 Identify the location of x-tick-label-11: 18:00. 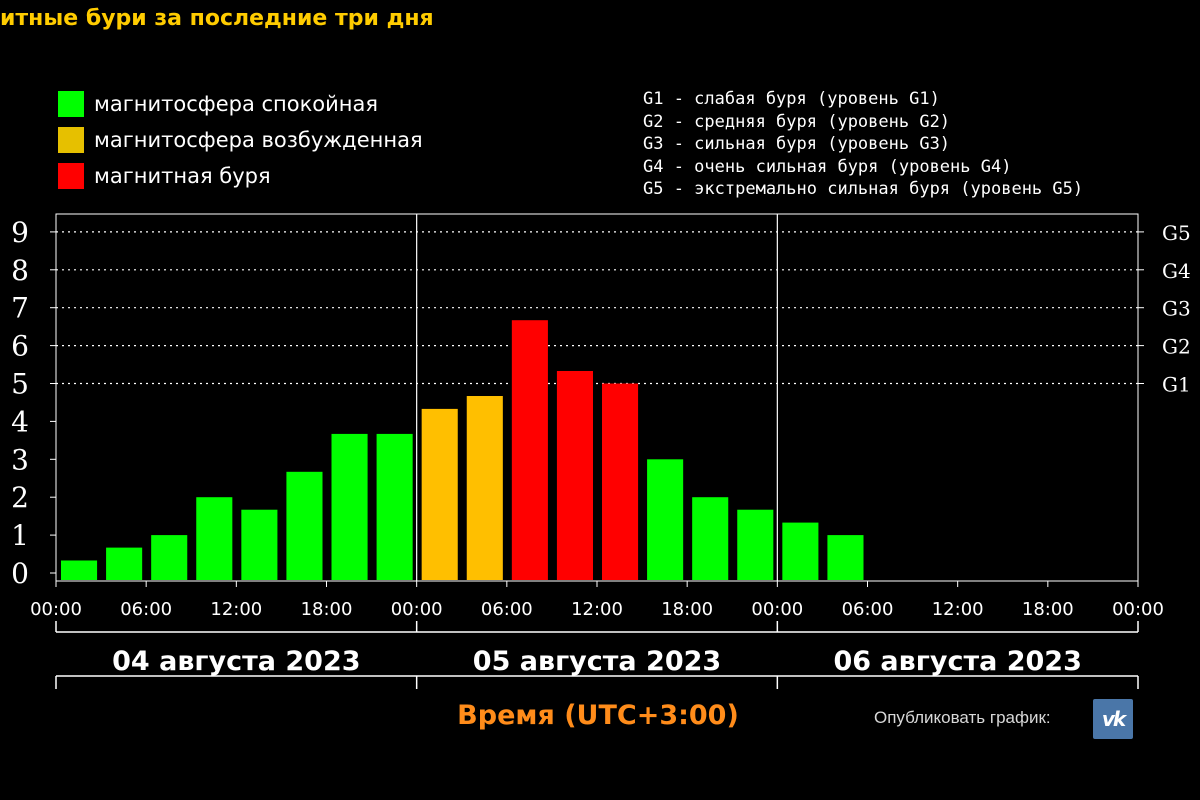
(1048, 609).